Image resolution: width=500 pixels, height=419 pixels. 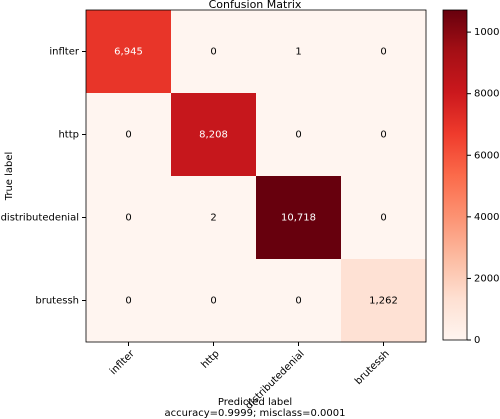 I want to click on colorbar-tick-label: 2000, so click(x=486, y=278).